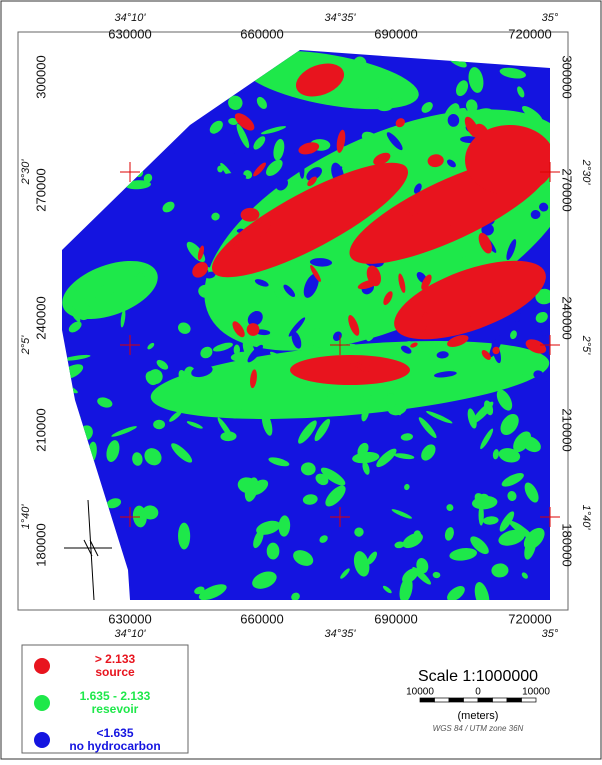  What do you see at coordinates (586, 518) in the screenshot?
I see `y-degree-label: 1°40'` at bounding box center [586, 518].